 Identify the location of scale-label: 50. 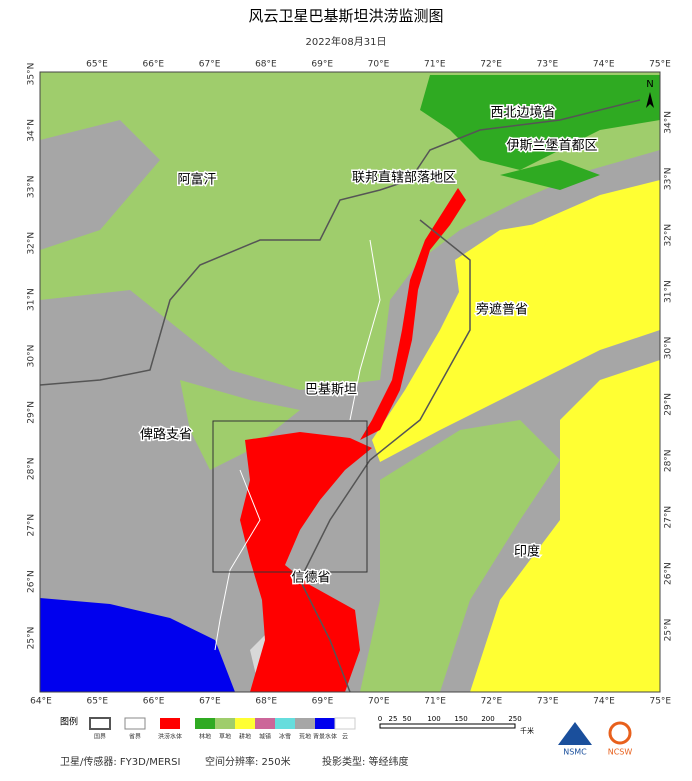
(407, 719).